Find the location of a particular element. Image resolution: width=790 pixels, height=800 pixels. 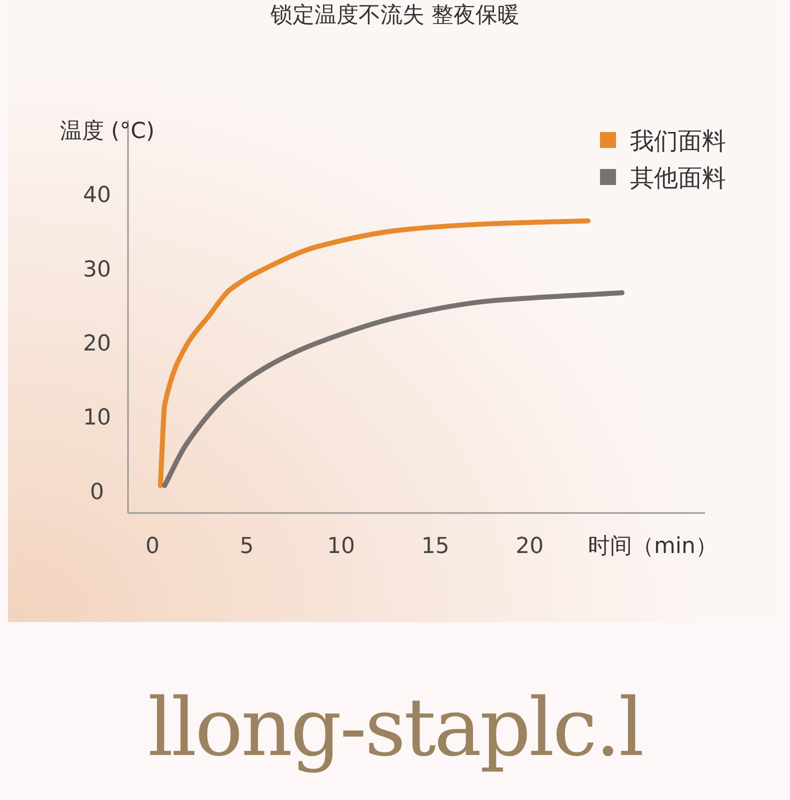

x-tick-label: 15 is located at coordinates (435, 546).